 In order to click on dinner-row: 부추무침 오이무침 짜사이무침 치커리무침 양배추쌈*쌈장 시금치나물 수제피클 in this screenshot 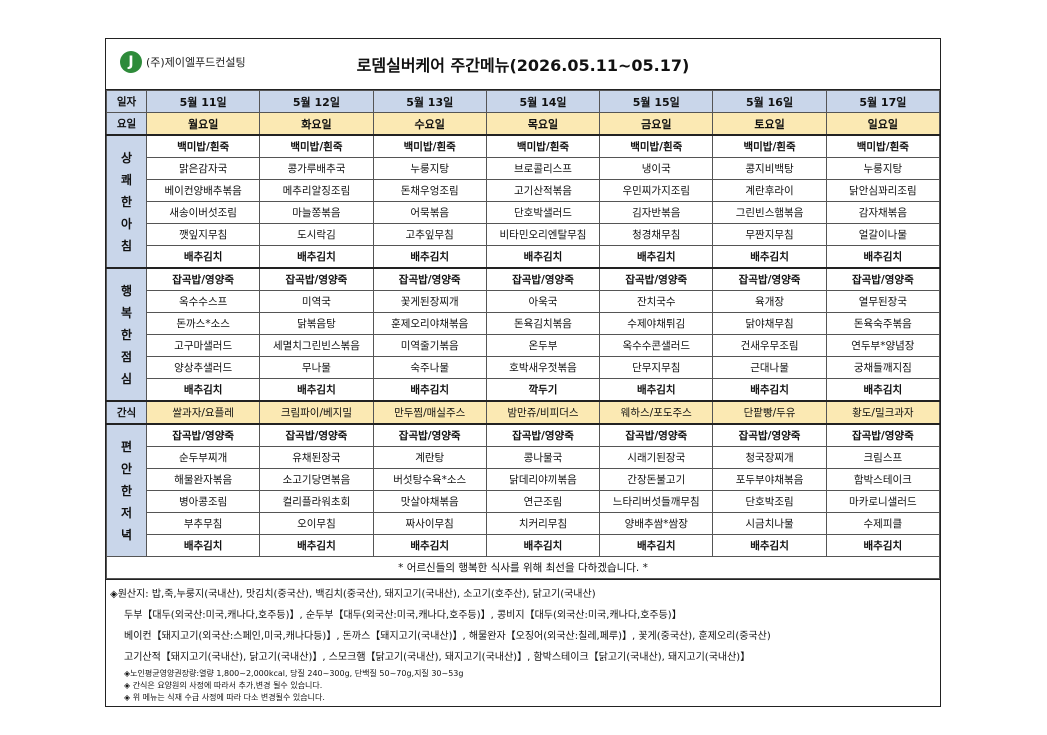, I will do `click(524, 523)`.